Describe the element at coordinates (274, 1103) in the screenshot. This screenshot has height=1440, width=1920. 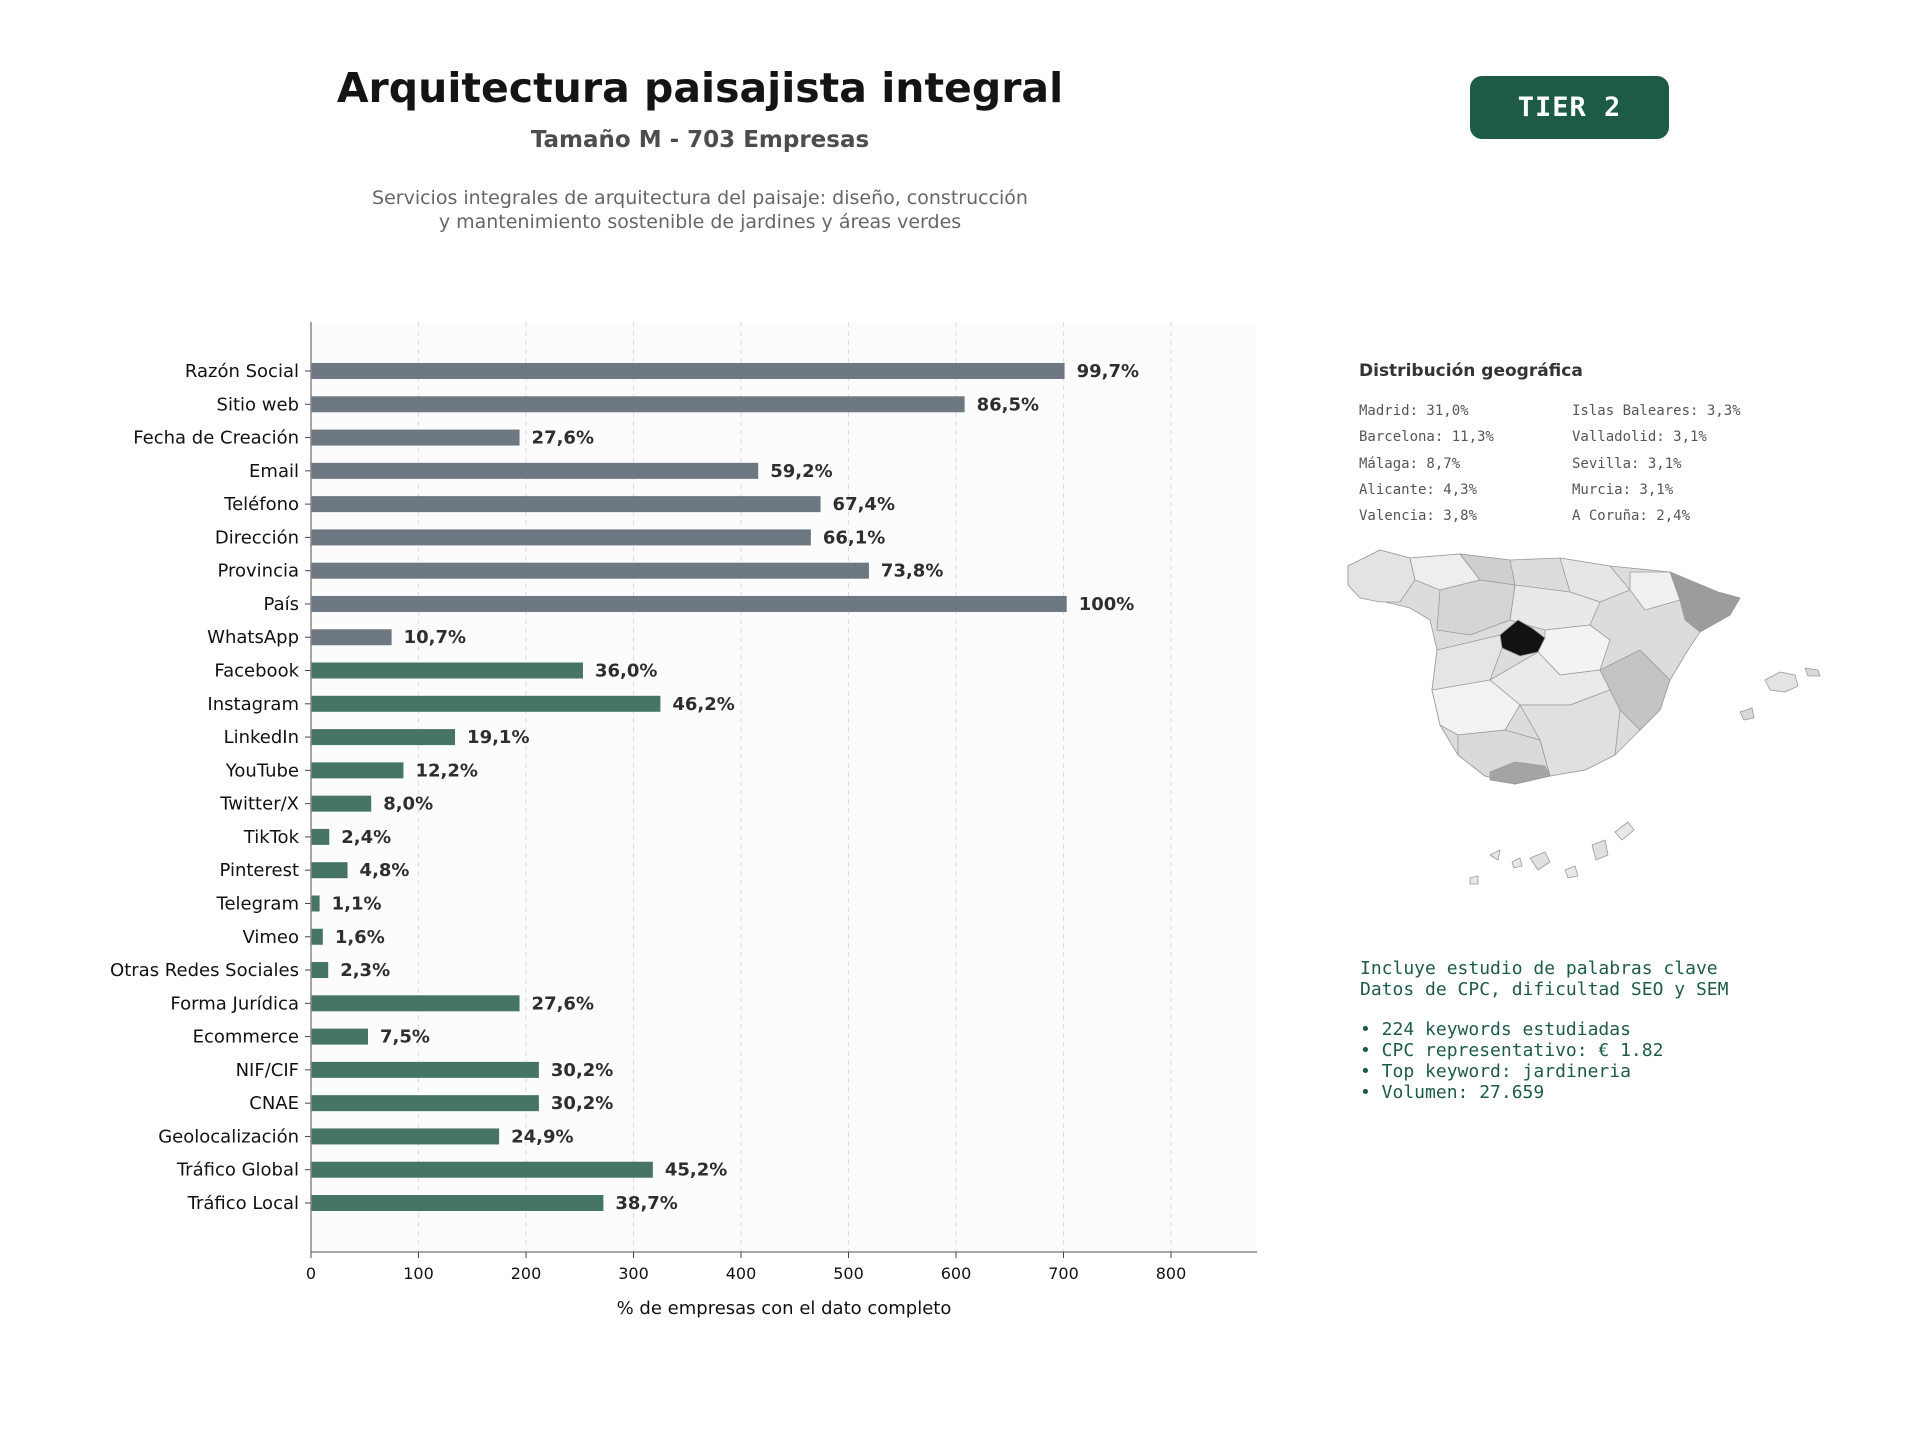
I see `category-label: CNAE` at that location.